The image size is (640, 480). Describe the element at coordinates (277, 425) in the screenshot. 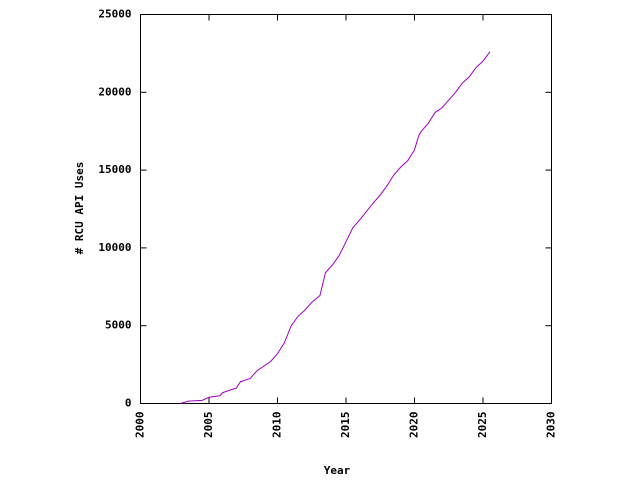

I see `x-tick-label: 2010` at that location.